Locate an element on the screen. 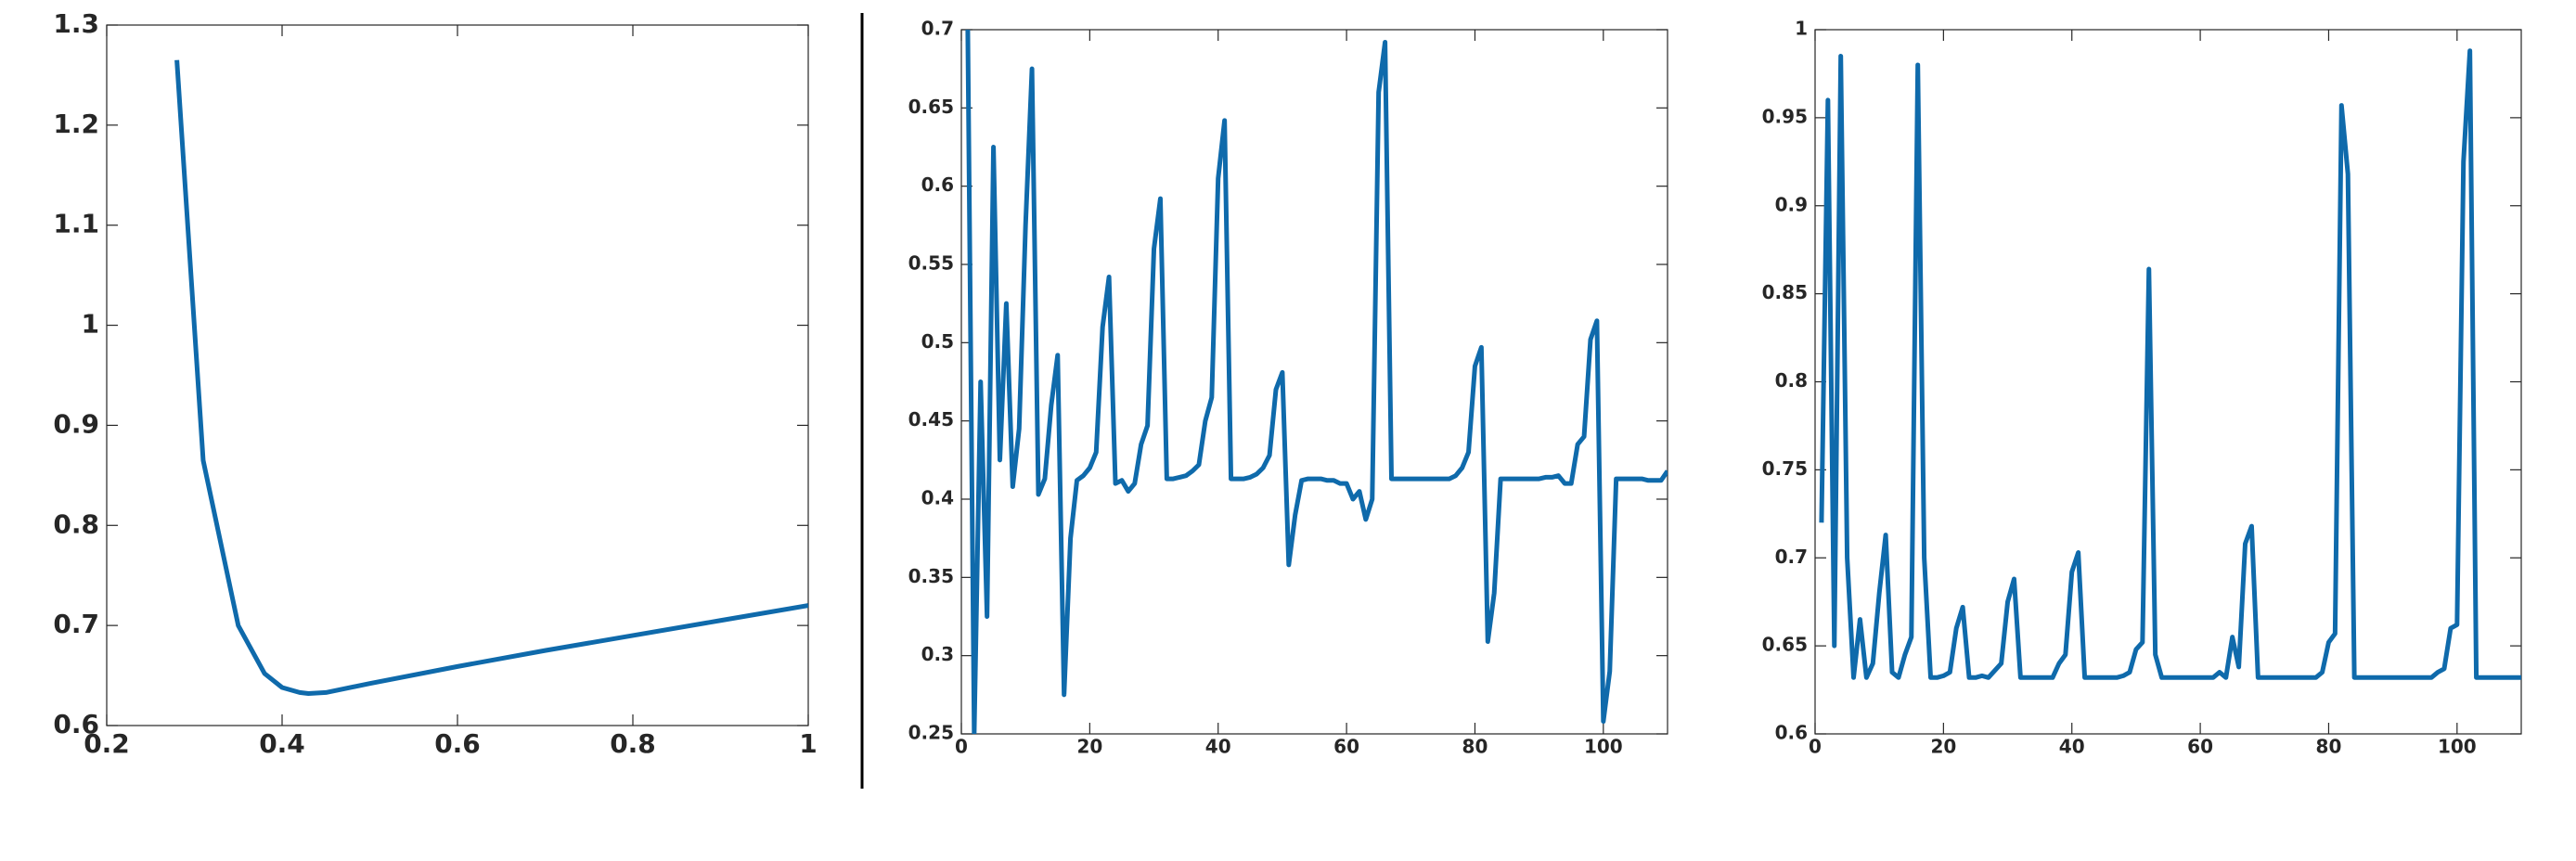 This screenshot has height=861, width=2576. y-tick-label: 0.85 is located at coordinates (1785, 292).